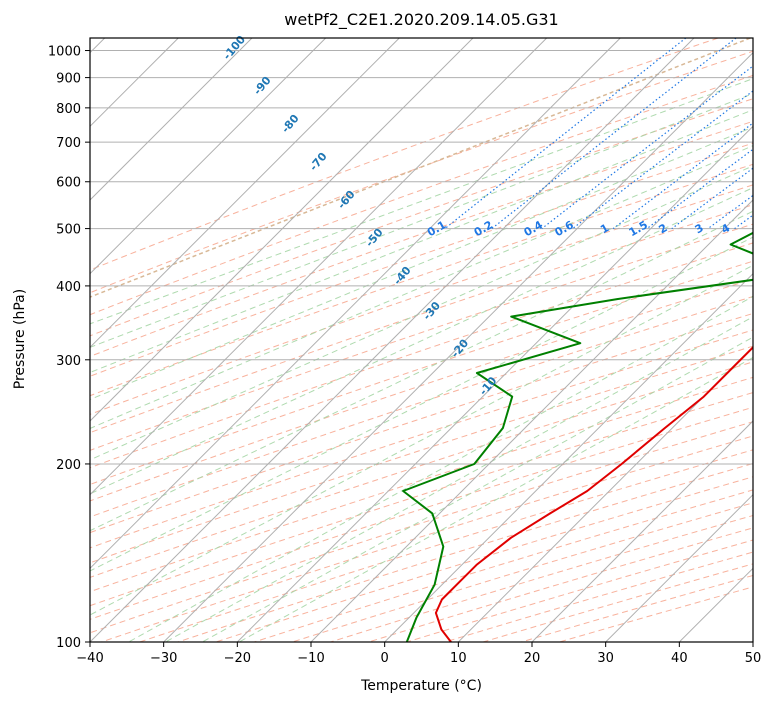 The height and width of the screenshot is (708, 775). Describe the element at coordinates (605, 658) in the screenshot. I see `x-tick-label: 30` at that location.